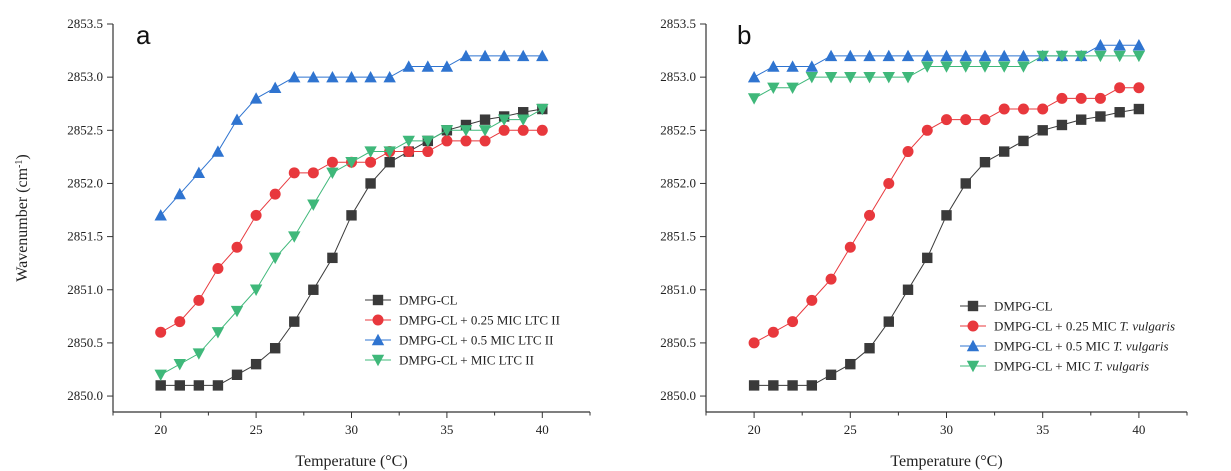  Describe the element at coordinates (1084, 326) in the screenshot. I see `legend-label: DMPG-CL + 0.25 MIC T. vulgaris` at that location.